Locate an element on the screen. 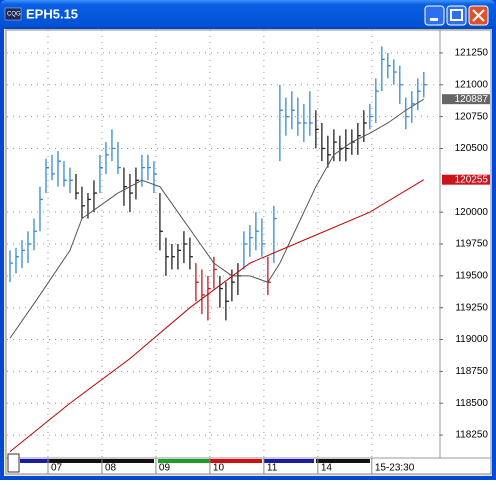 This screenshot has width=496, height=485. y-tick-label: 119500 is located at coordinates (471, 275).